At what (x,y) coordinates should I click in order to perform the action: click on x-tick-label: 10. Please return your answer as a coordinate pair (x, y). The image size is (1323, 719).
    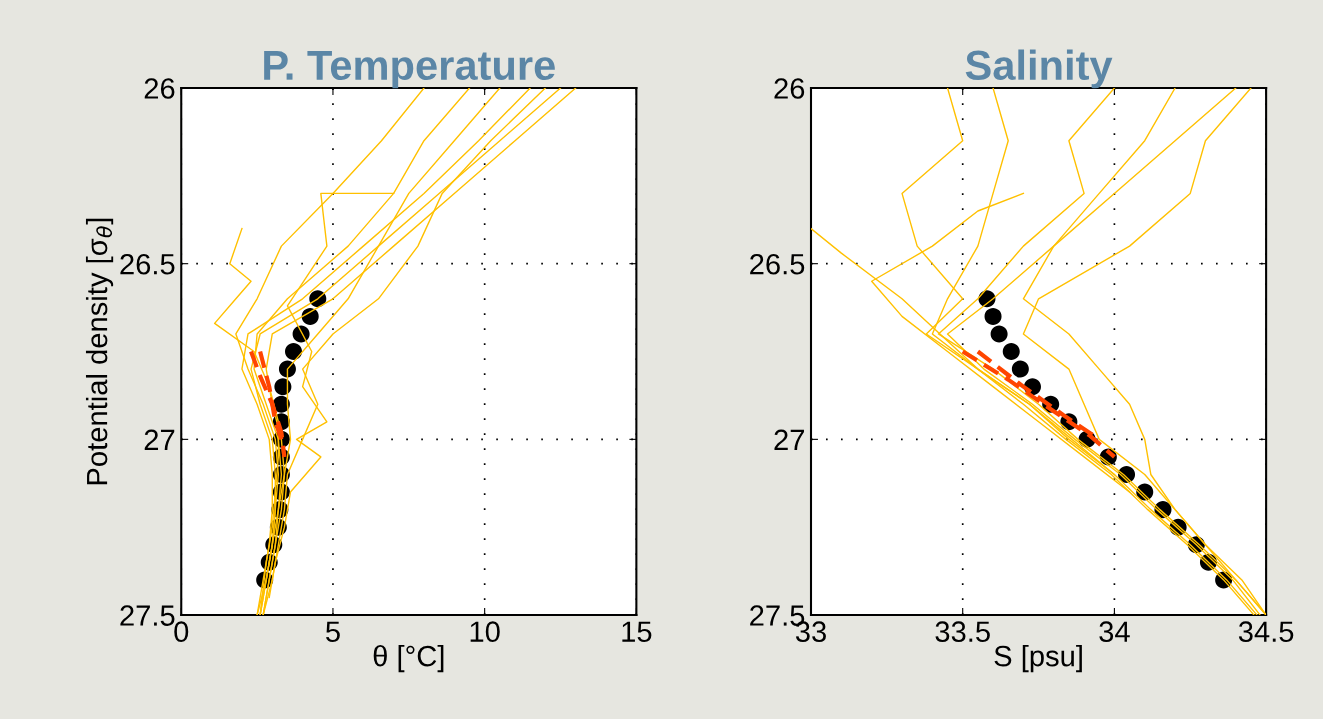
    Looking at the image, I should click on (485, 632).